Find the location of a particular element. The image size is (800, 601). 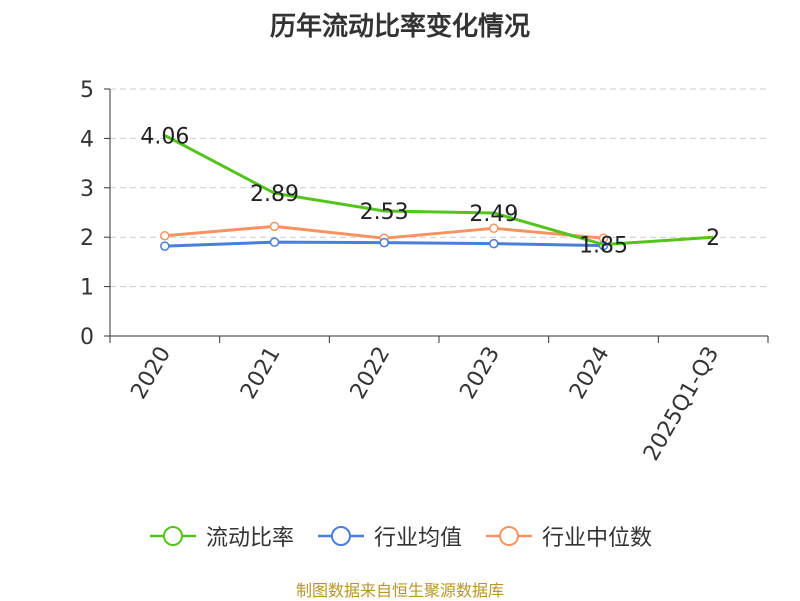

x-tick-label: 2020 is located at coordinates (151, 373).